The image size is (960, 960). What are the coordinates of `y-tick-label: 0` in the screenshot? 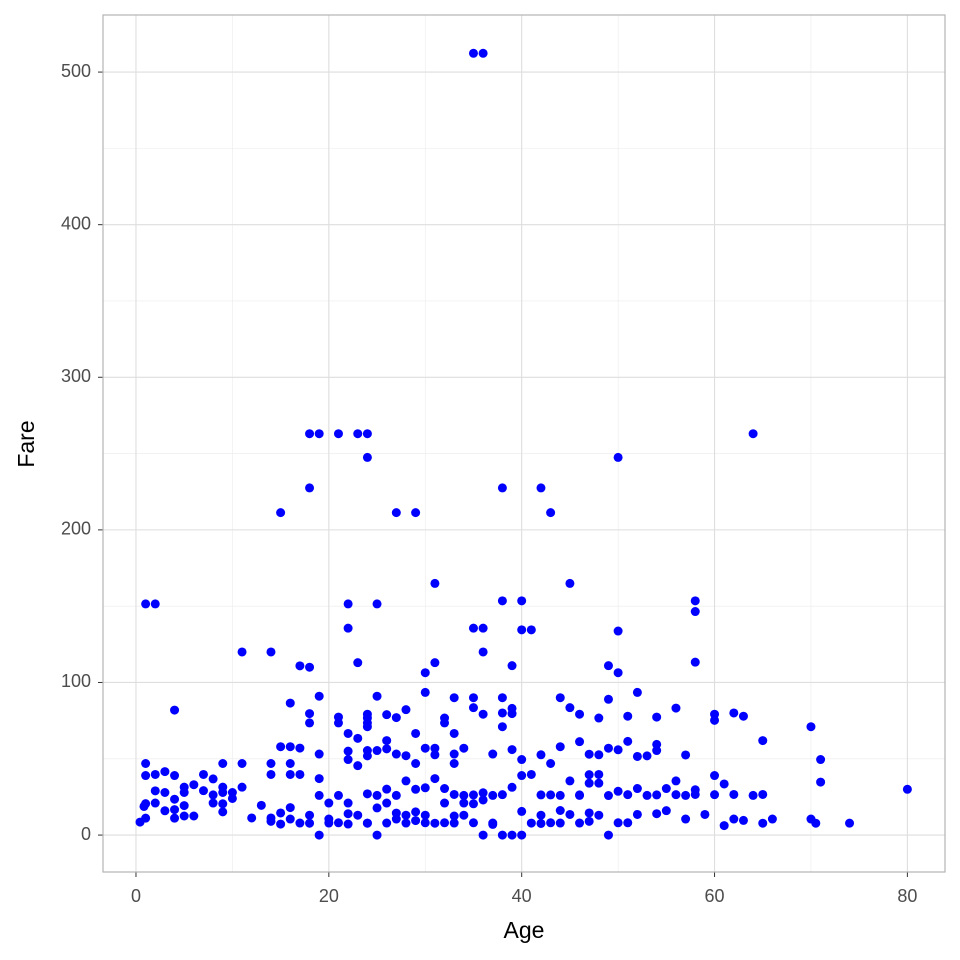 It's located at (86, 834).